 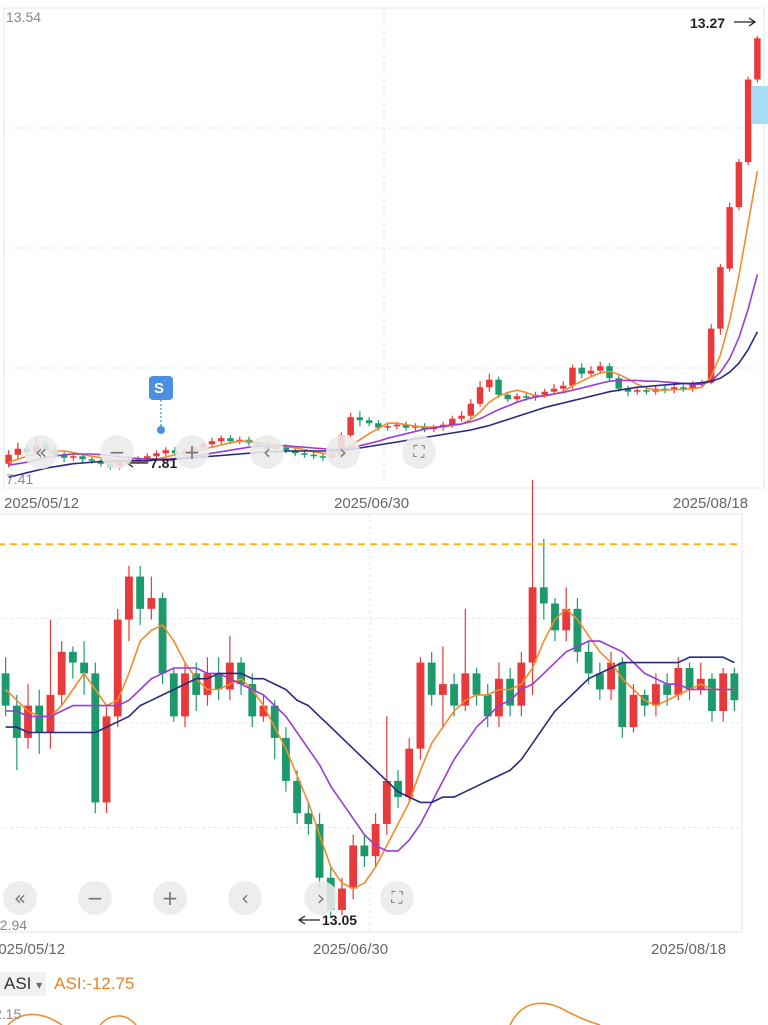 I want to click on top-zoom-out-button: −, so click(x=117, y=452).